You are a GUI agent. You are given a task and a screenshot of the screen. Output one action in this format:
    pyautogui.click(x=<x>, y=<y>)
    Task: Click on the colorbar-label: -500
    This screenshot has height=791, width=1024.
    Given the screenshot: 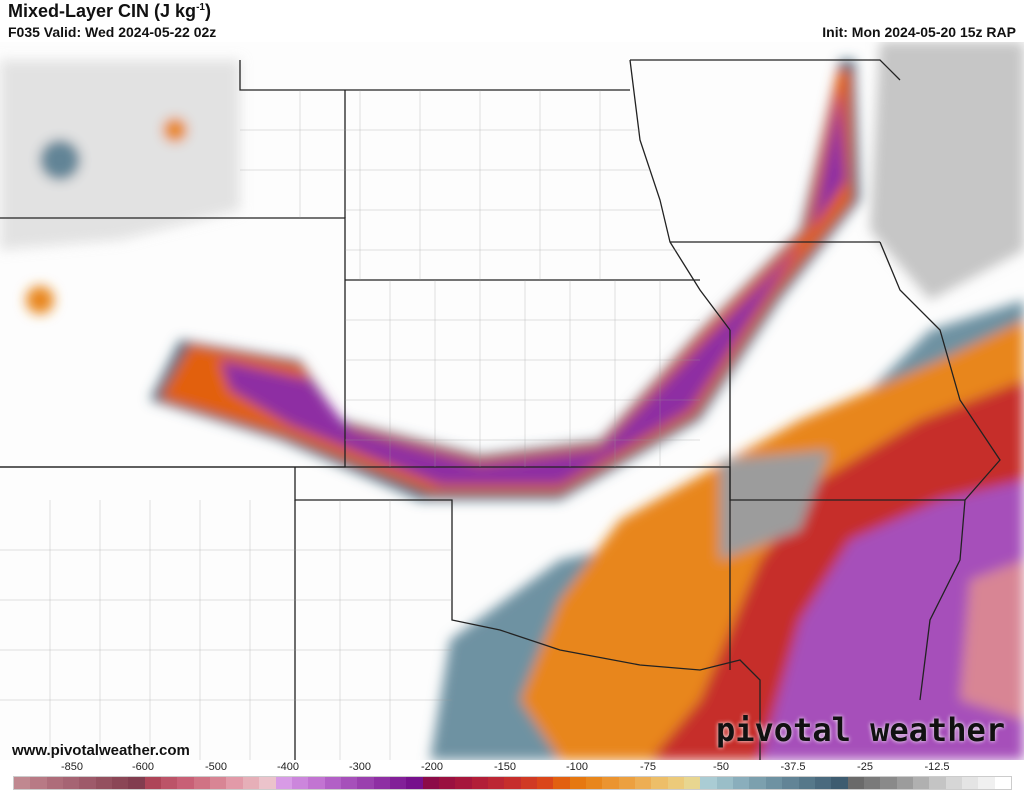 What is the action you would take?
    pyautogui.click(x=216, y=767)
    